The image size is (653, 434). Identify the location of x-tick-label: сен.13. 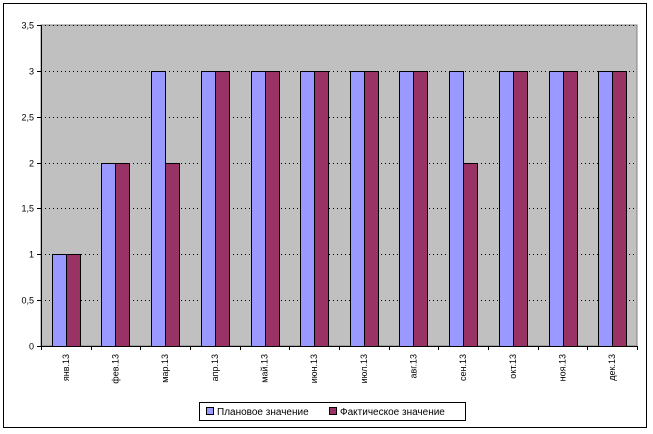
(463, 367).